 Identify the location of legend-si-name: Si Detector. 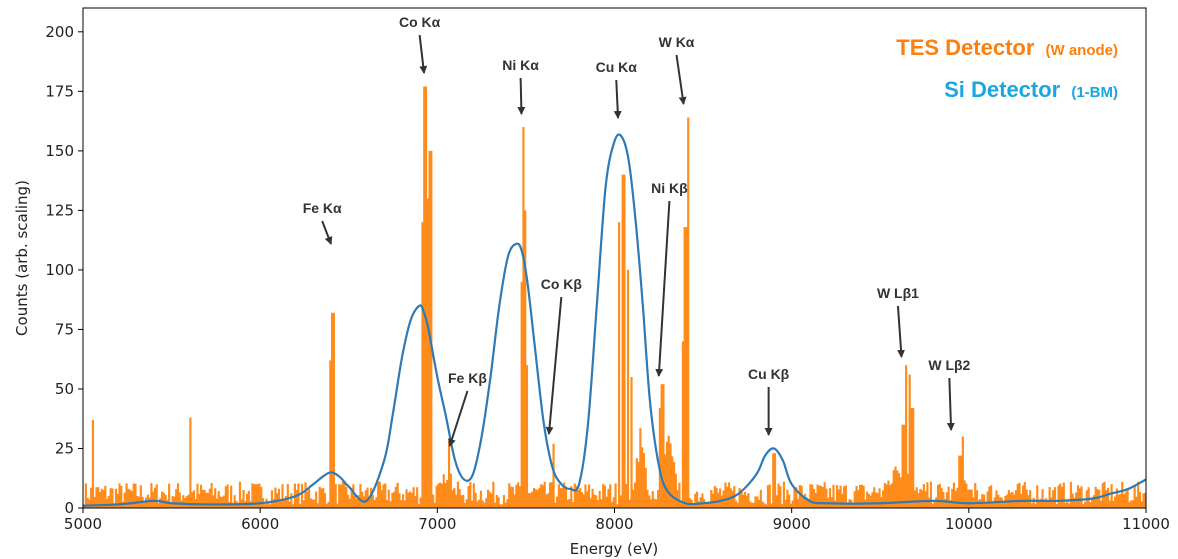
(1002, 89).